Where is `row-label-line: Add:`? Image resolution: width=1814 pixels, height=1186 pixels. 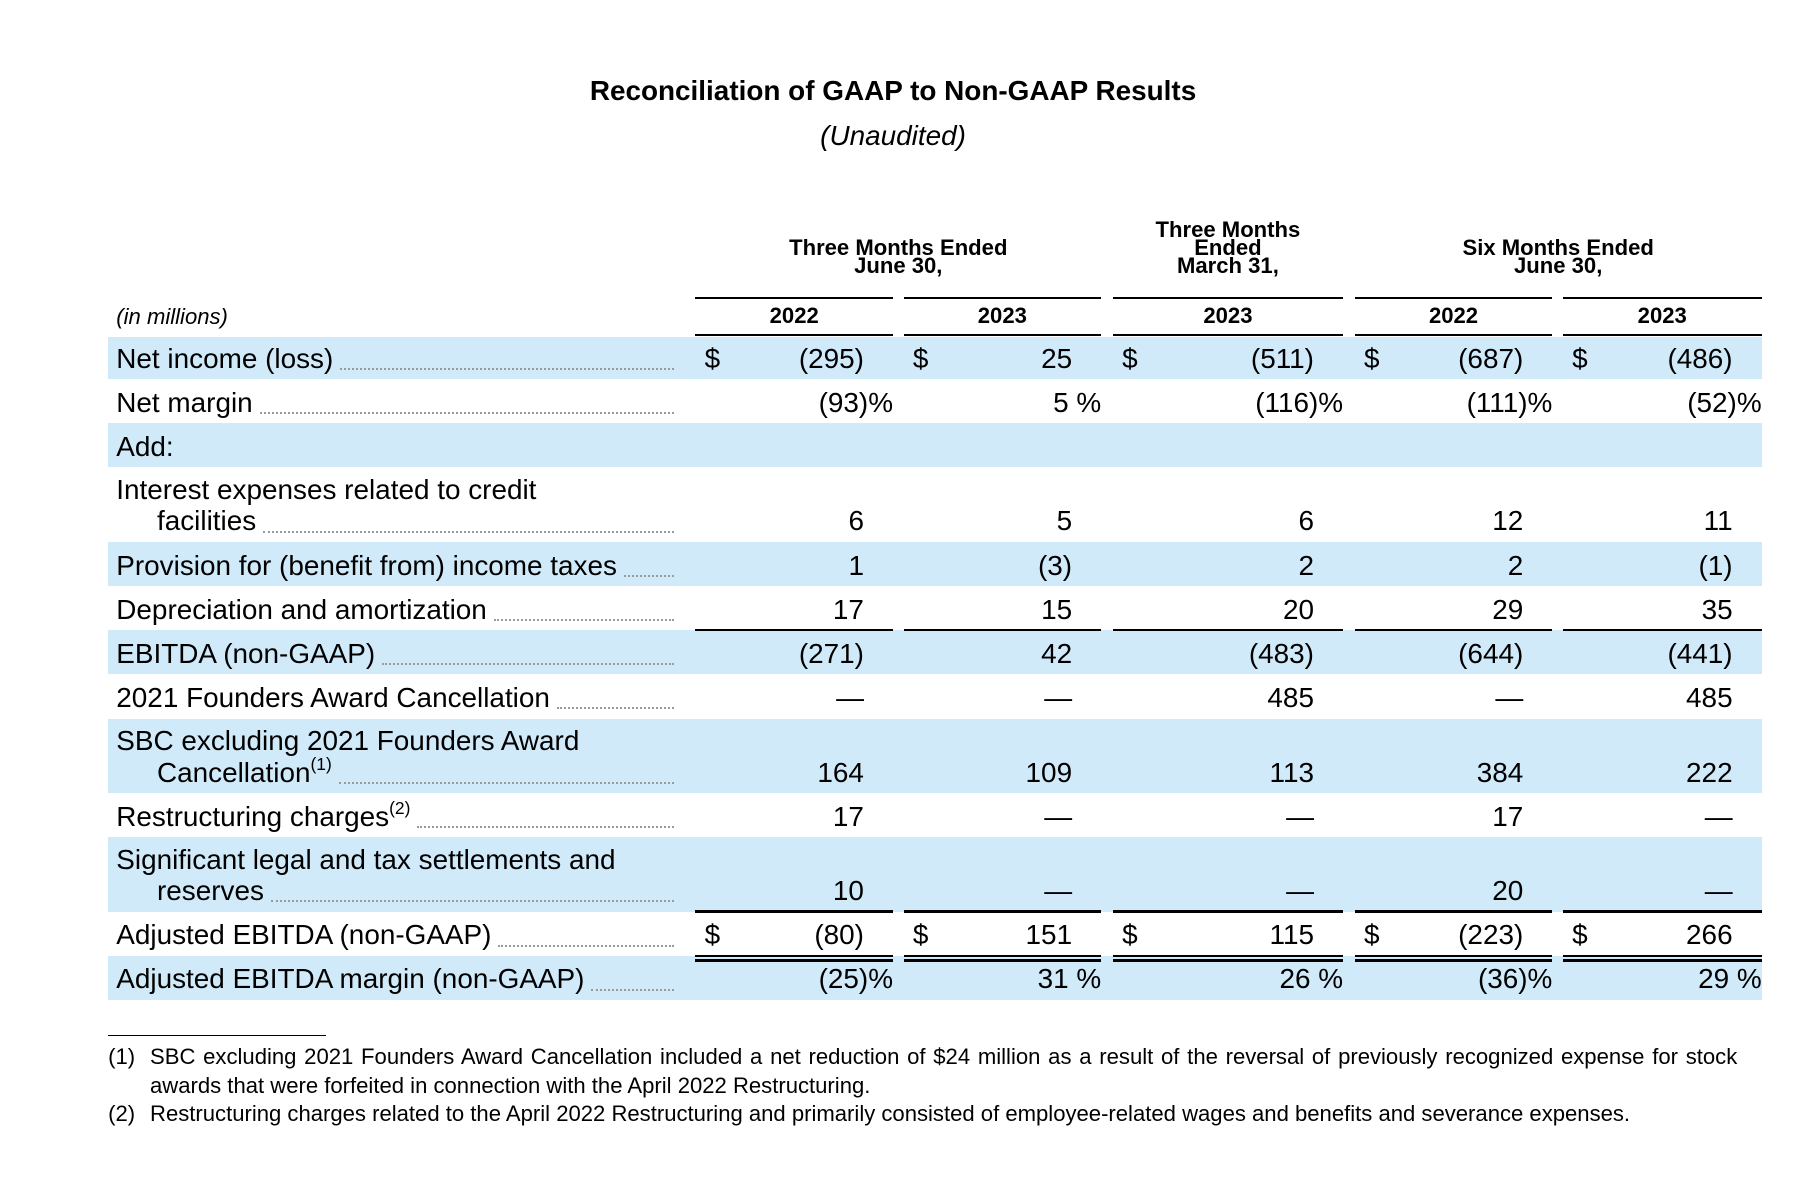 row-label-line: Add: is located at coordinates (395, 446).